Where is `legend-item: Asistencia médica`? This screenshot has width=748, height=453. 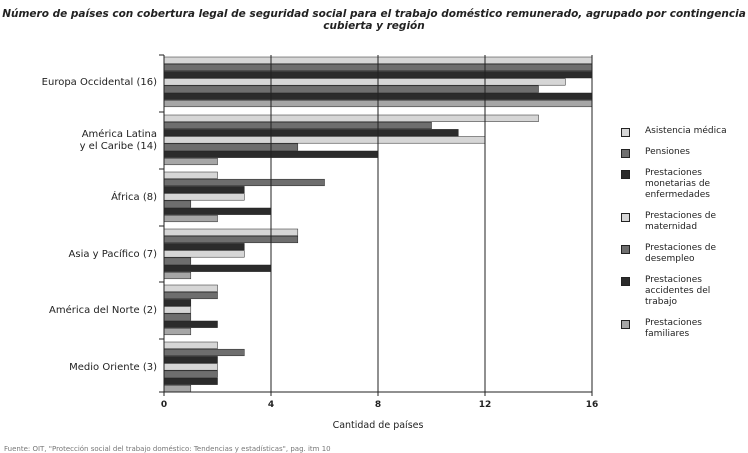
legend-item: Asistencia médica is located at coordinates (683, 131).